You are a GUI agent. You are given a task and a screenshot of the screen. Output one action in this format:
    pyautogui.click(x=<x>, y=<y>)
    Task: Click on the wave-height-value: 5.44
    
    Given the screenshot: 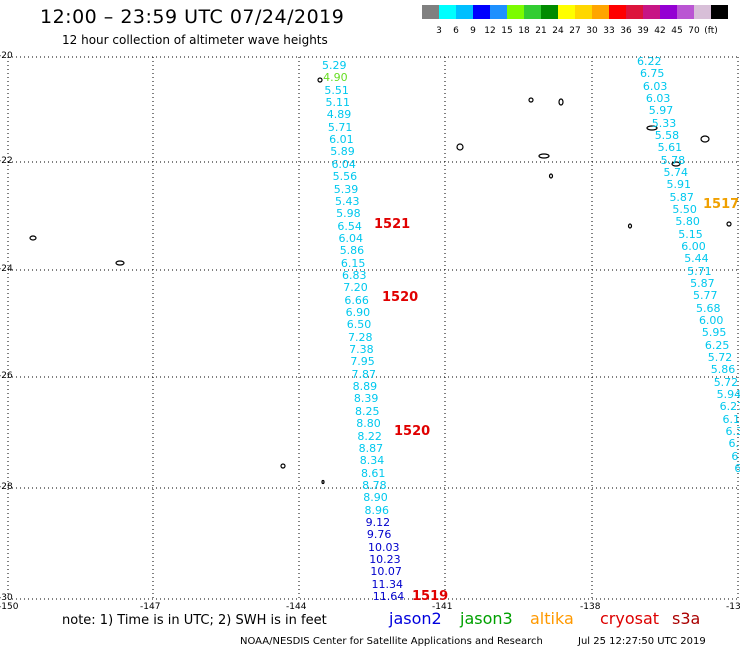 What is the action you would take?
    pyautogui.click(x=696, y=259)
    